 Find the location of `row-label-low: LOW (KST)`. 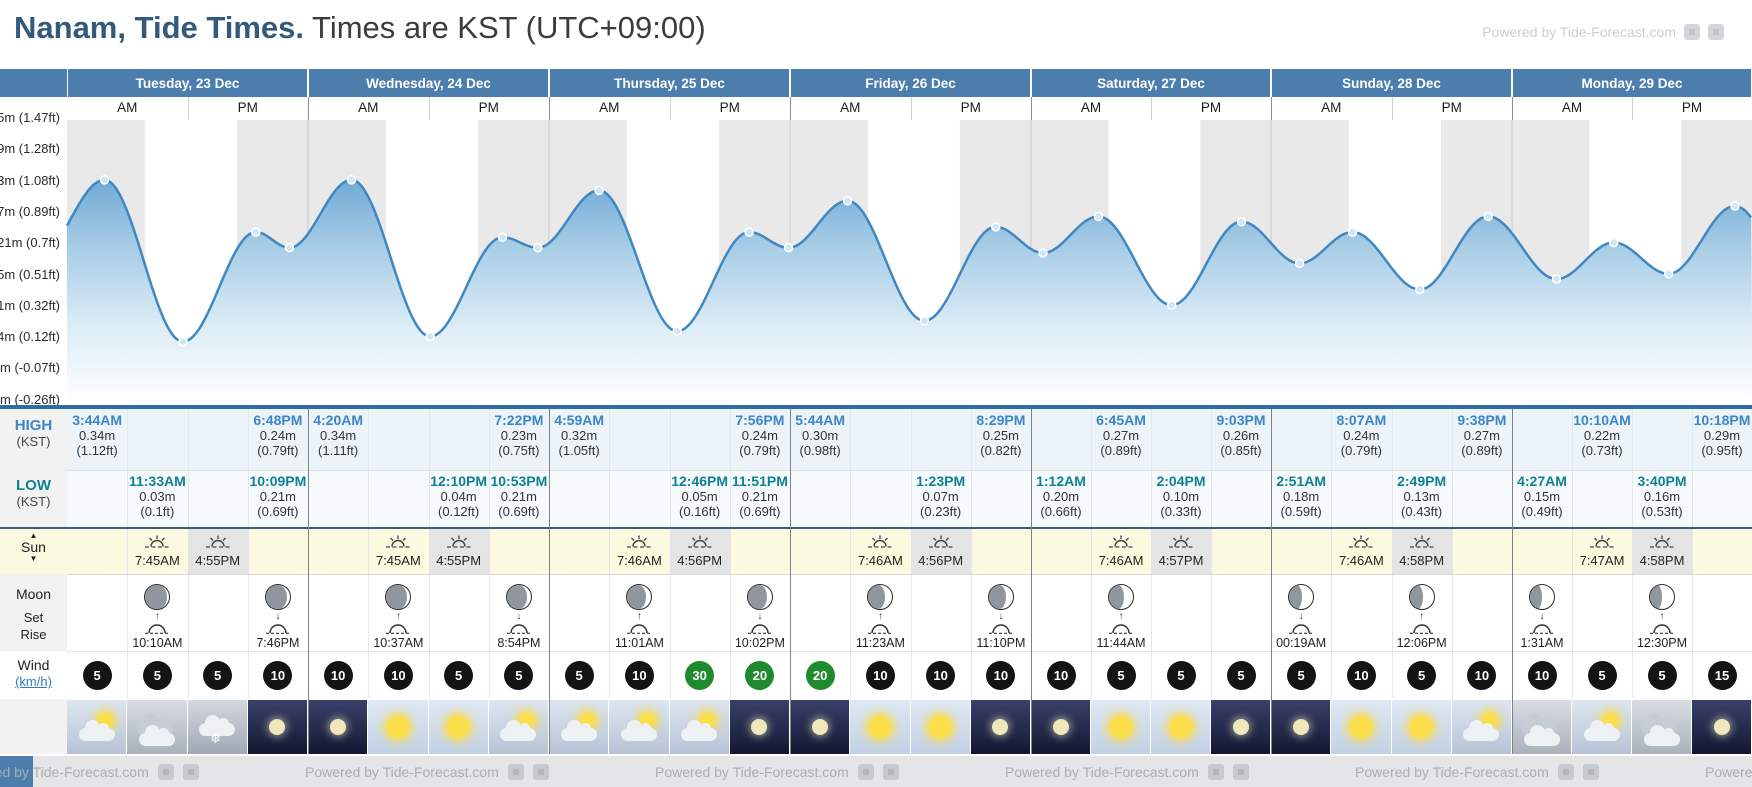

row-label-low: LOW (KST) is located at coordinates (33, 498).